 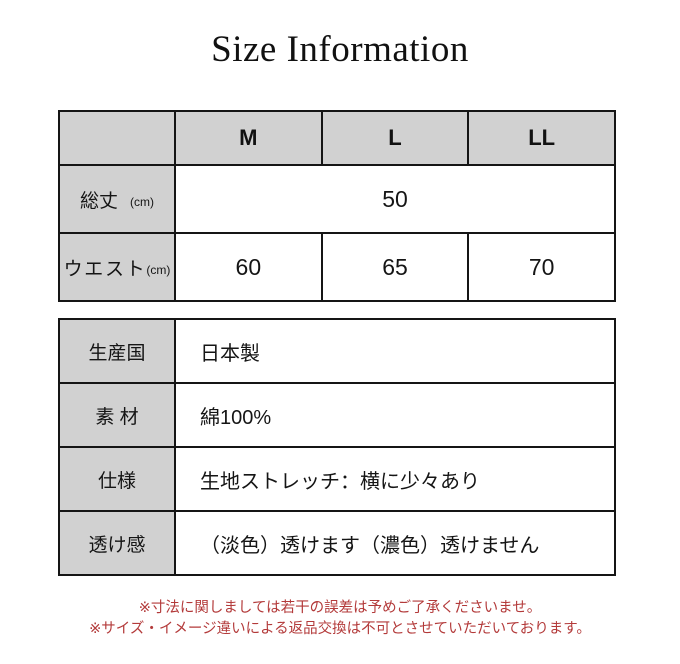 What do you see at coordinates (395, 267) in the screenshot?
I see `cell-waist-l: 65` at bounding box center [395, 267].